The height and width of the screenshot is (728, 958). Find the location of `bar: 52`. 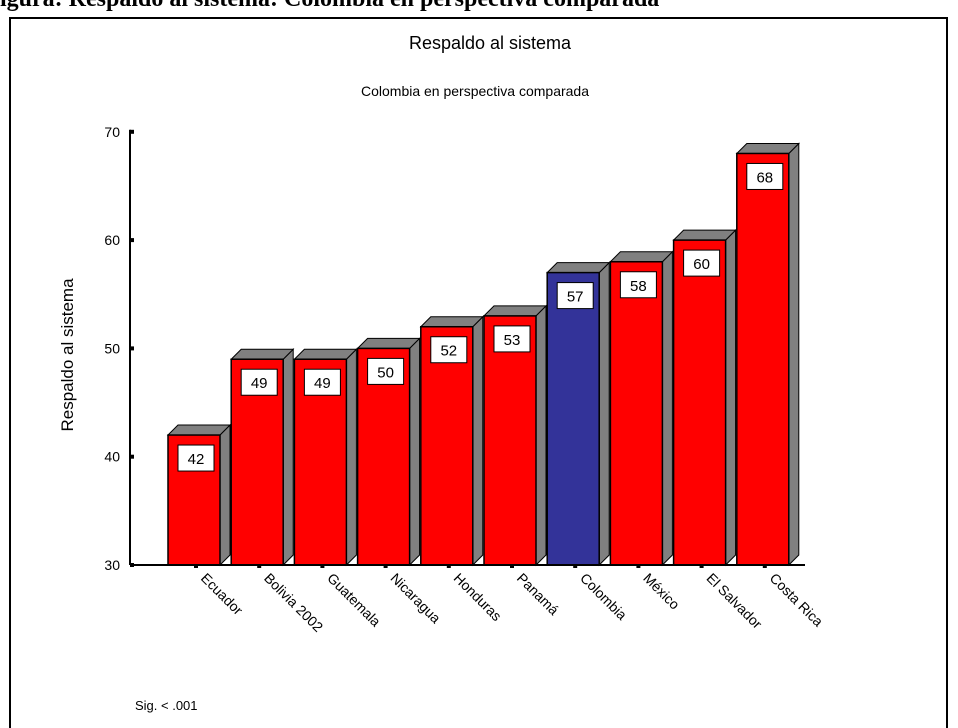

bar: 52 is located at coordinates (452, 441).